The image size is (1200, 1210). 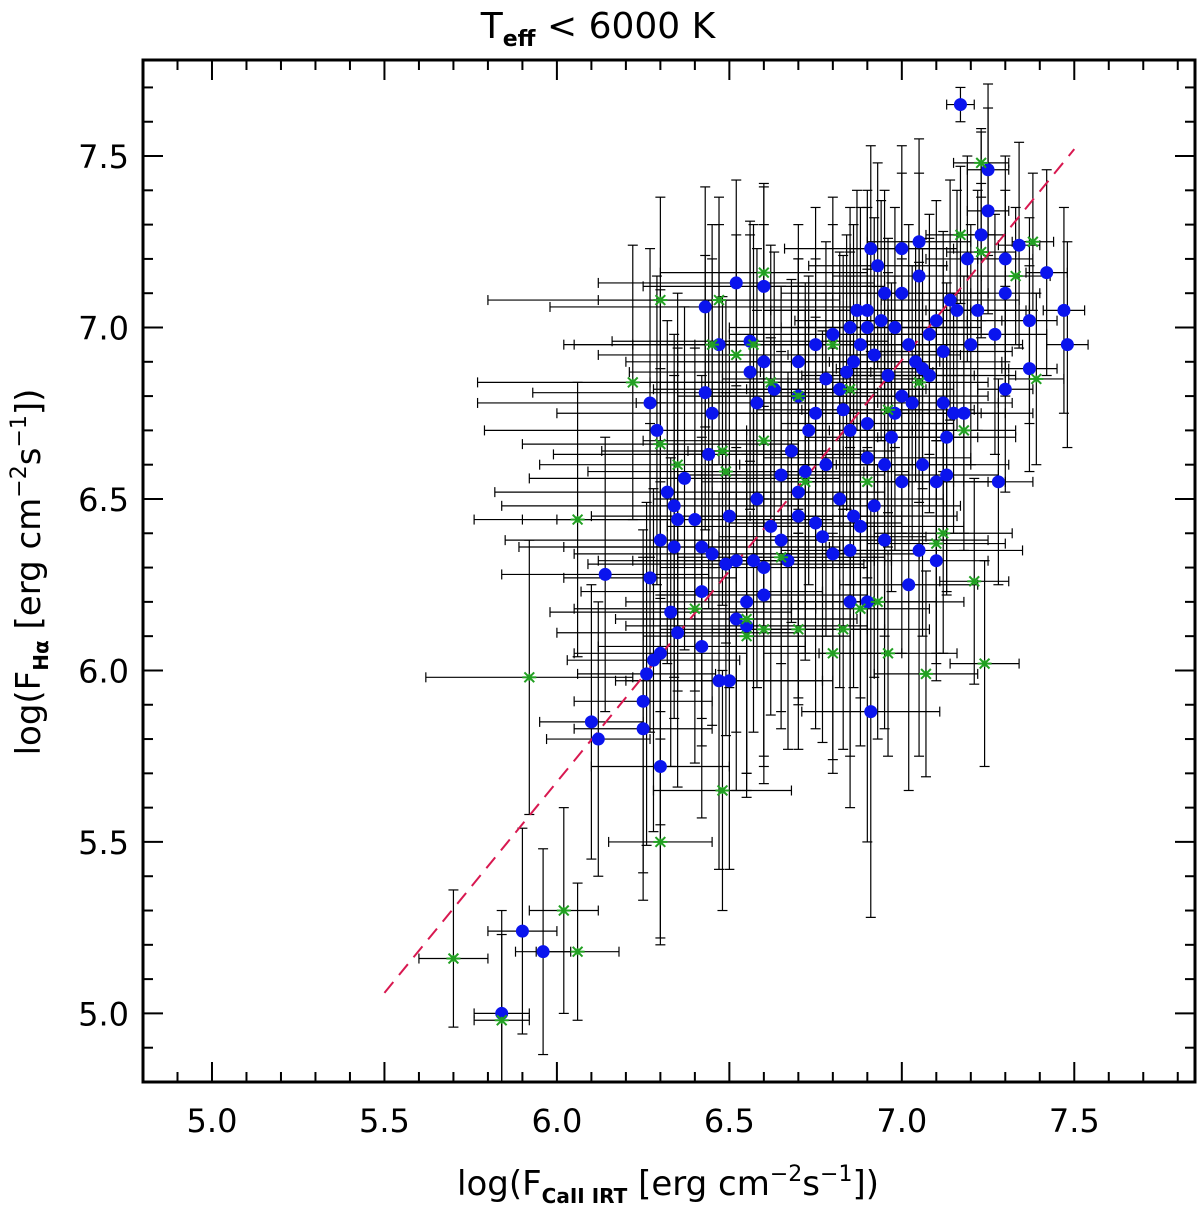 What do you see at coordinates (556, 1121) in the screenshot?
I see `x-tick-label: 6.0` at bounding box center [556, 1121].